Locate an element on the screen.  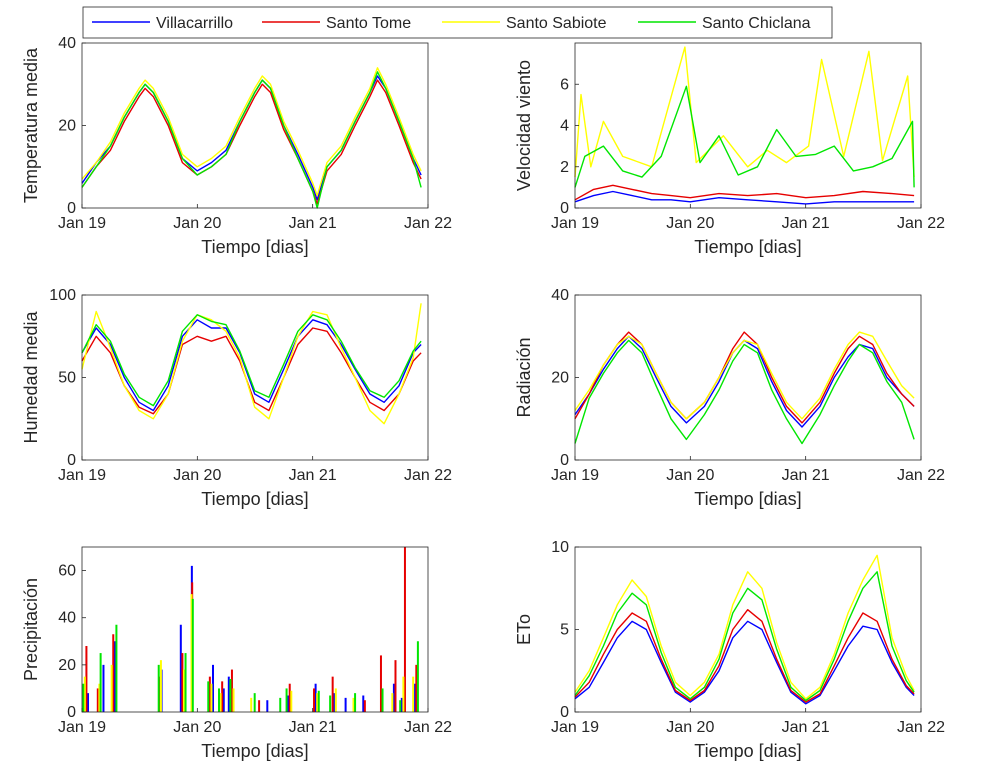
y-tick-label: 5 is located at coordinates (564, 630).